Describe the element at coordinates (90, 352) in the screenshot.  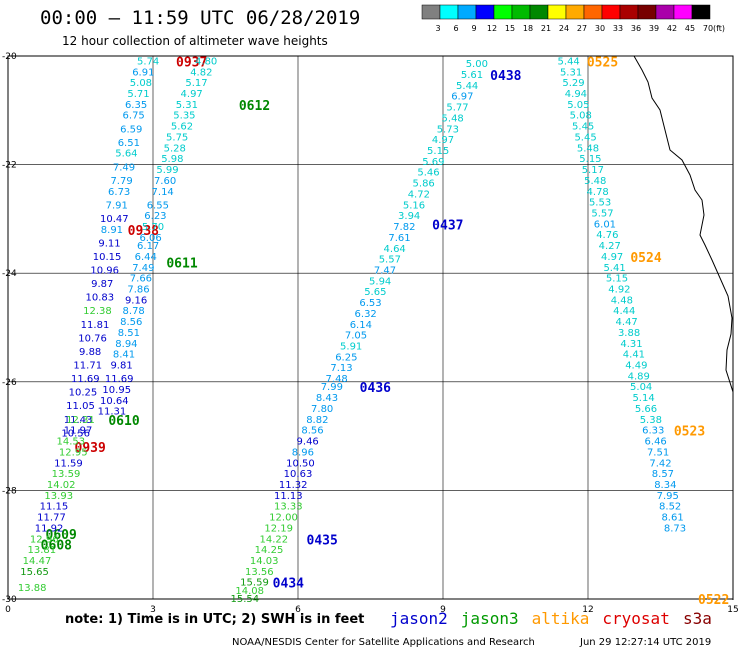
I see `swh-value: 9.88` at that location.